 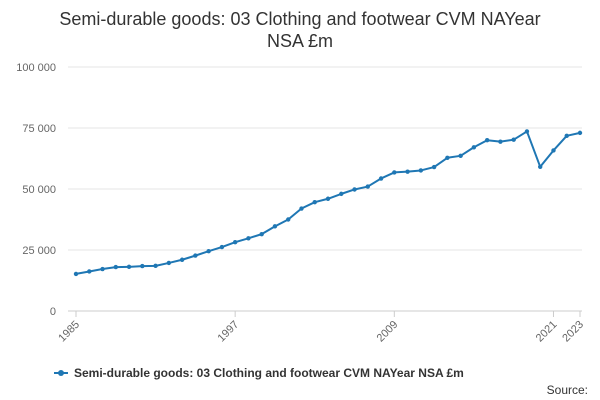 What do you see at coordinates (275, 226) in the screenshot?
I see `data-point-2000` at bounding box center [275, 226].